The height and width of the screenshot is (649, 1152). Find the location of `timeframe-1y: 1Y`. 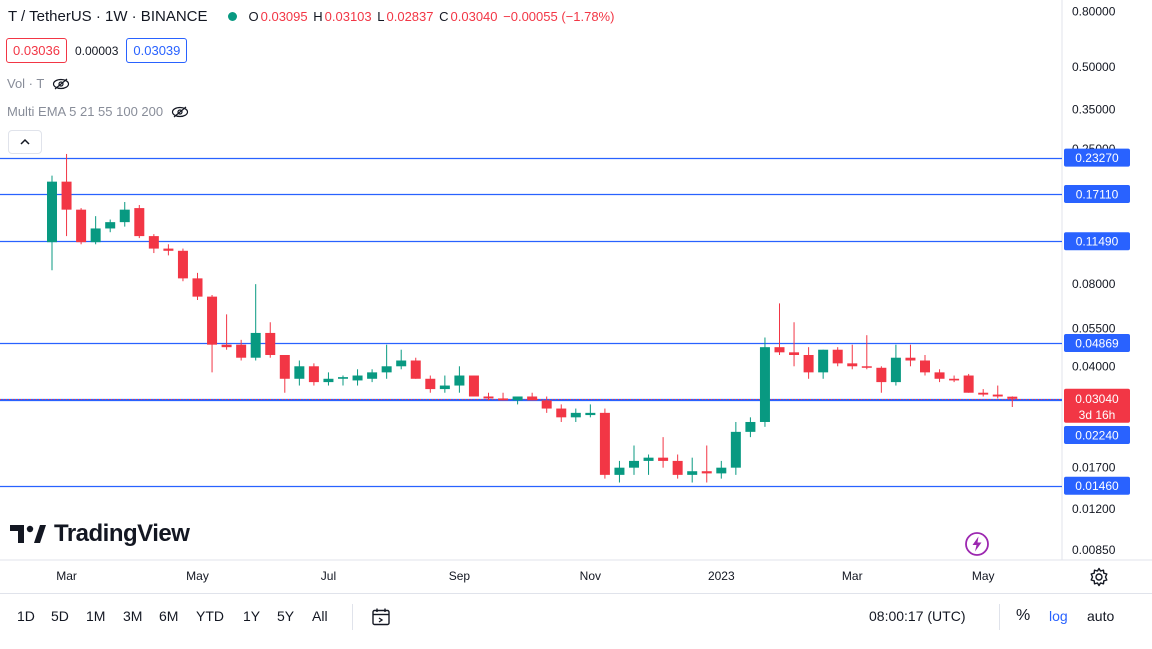

timeframe-1y: 1Y is located at coordinates (252, 616).